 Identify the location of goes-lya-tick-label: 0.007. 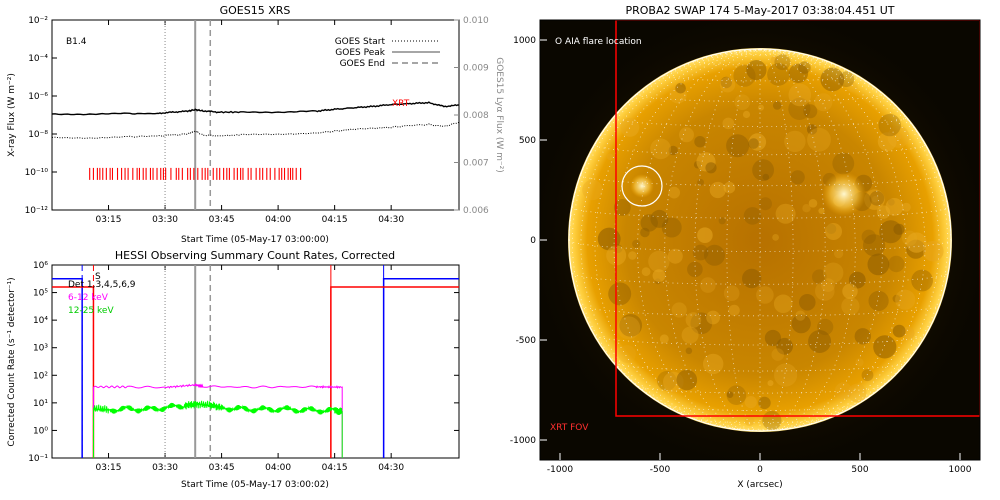
(476, 164).